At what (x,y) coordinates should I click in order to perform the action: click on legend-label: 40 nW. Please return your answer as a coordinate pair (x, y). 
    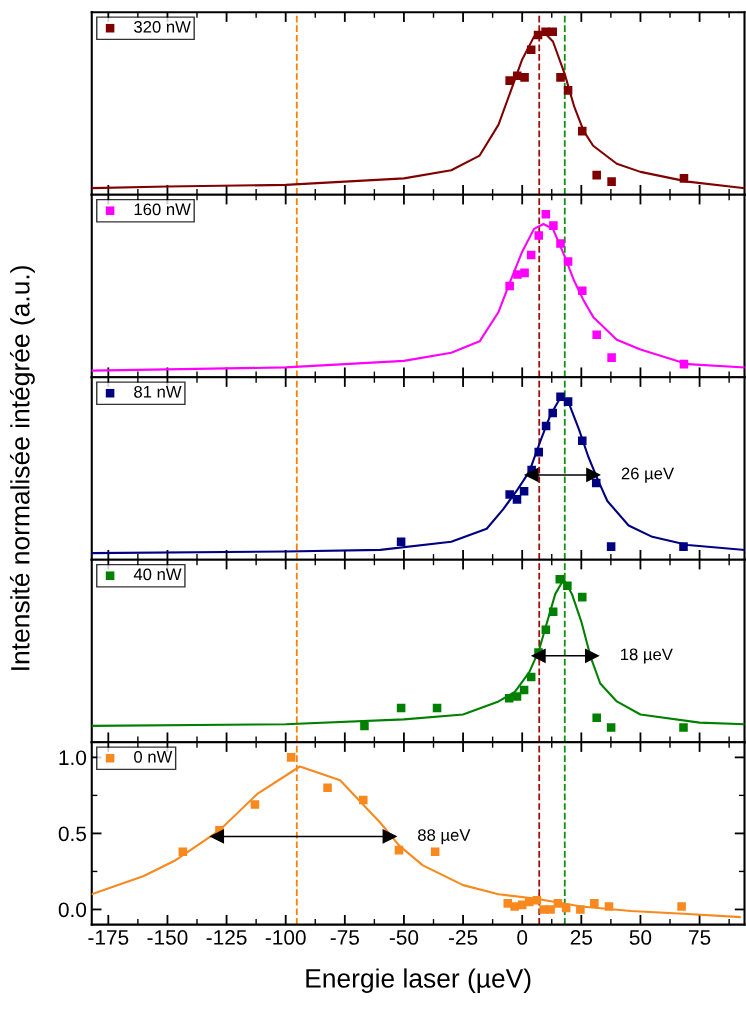
    Looking at the image, I should click on (157, 574).